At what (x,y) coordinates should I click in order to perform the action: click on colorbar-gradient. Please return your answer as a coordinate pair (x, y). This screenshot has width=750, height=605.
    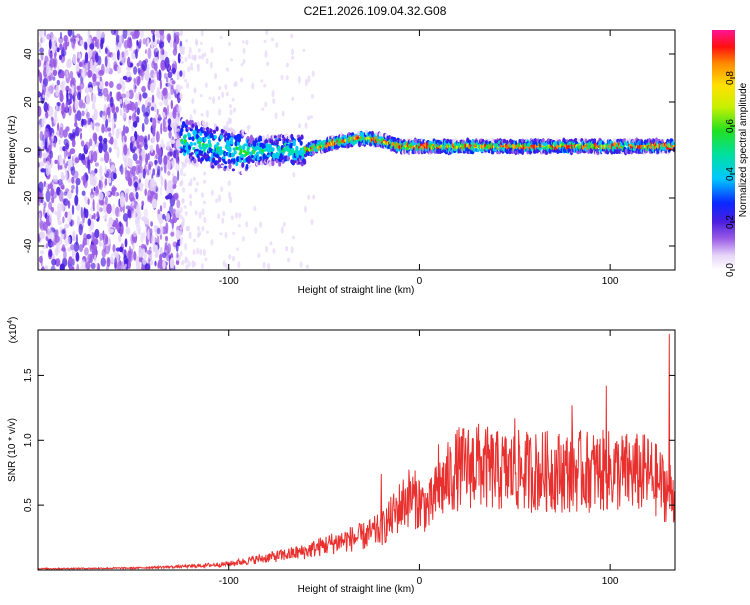
    Looking at the image, I should click on (723, 150).